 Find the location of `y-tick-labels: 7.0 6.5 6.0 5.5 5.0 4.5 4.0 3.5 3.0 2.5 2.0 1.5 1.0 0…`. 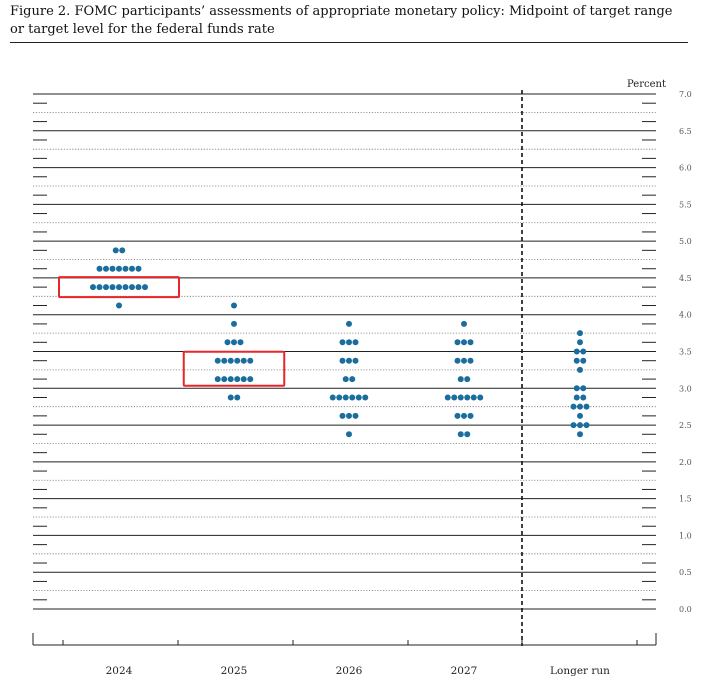

y-tick-labels: 7.0 6.5 6.0 5.5 5.0 4.5 4.0 3.5 3.0 2.5 2.0 1.5 1.0 0… is located at coordinates (685, 352).